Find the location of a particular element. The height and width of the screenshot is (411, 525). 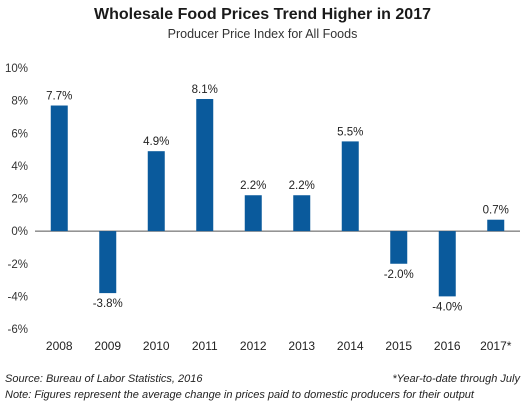

bar-2012 is located at coordinates (253, 213).